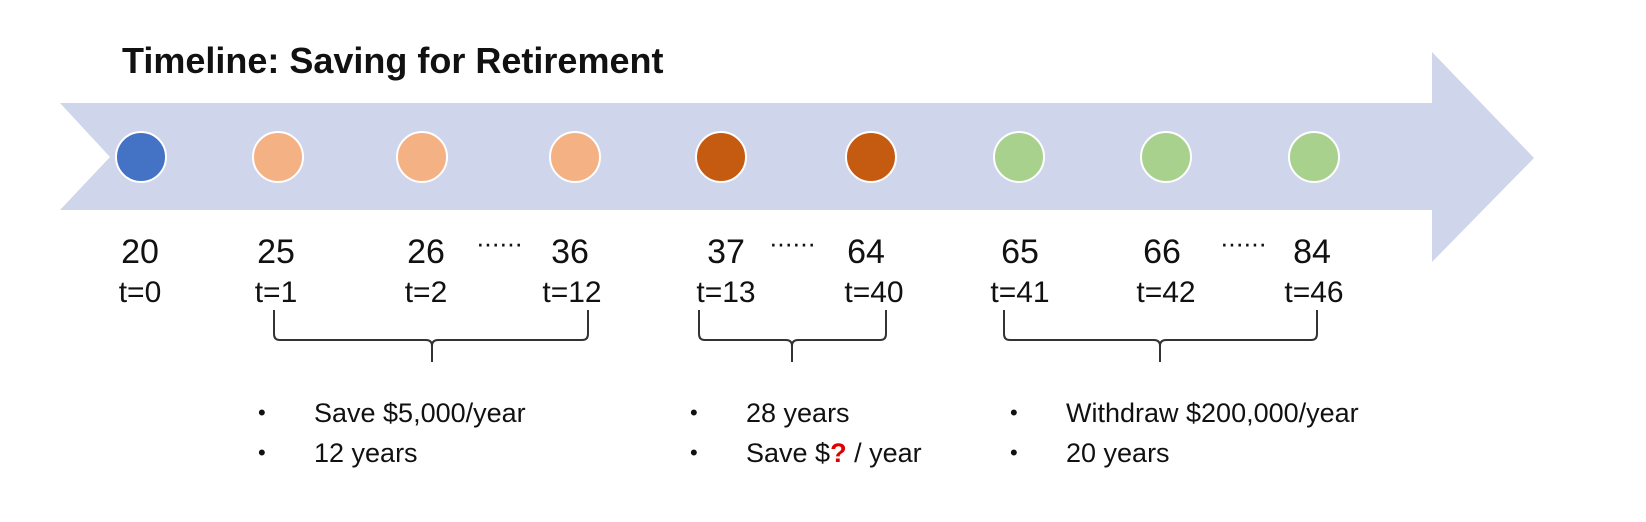  I want to click on age-label: 37, so click(726, 252).